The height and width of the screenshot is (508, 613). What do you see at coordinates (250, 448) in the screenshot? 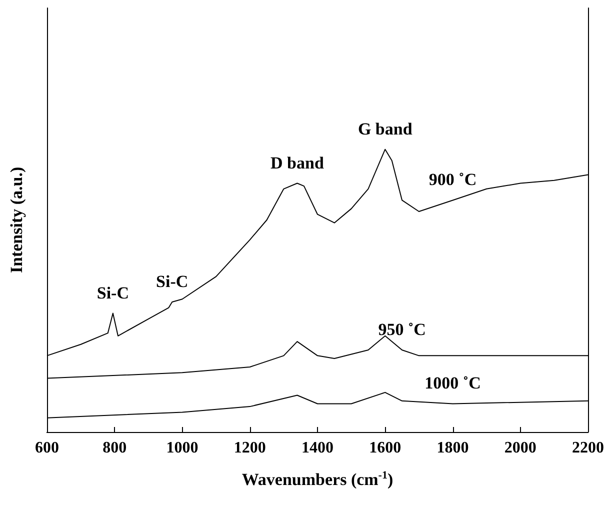
I see `x-tick-label: 1200` at bounding box center [250, 448].